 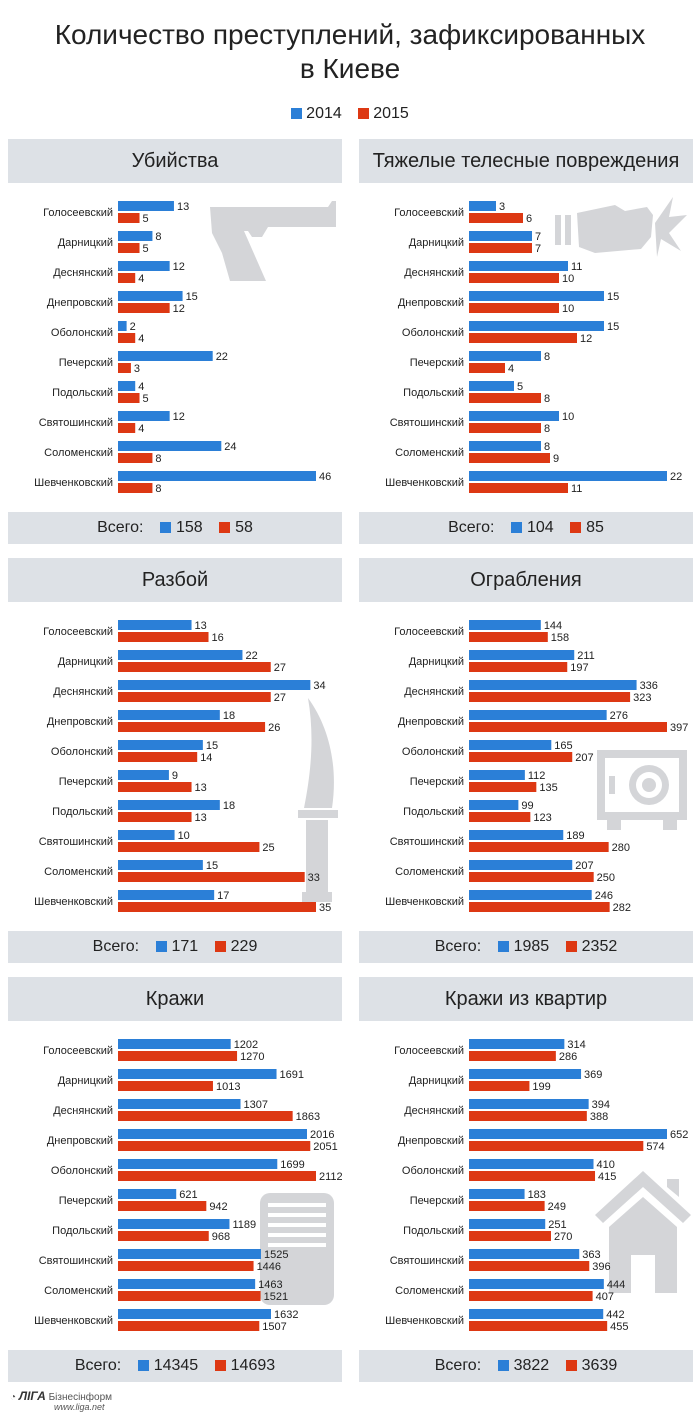 I want to click on value-label-2014: 652, so click(x=679, y=1135).